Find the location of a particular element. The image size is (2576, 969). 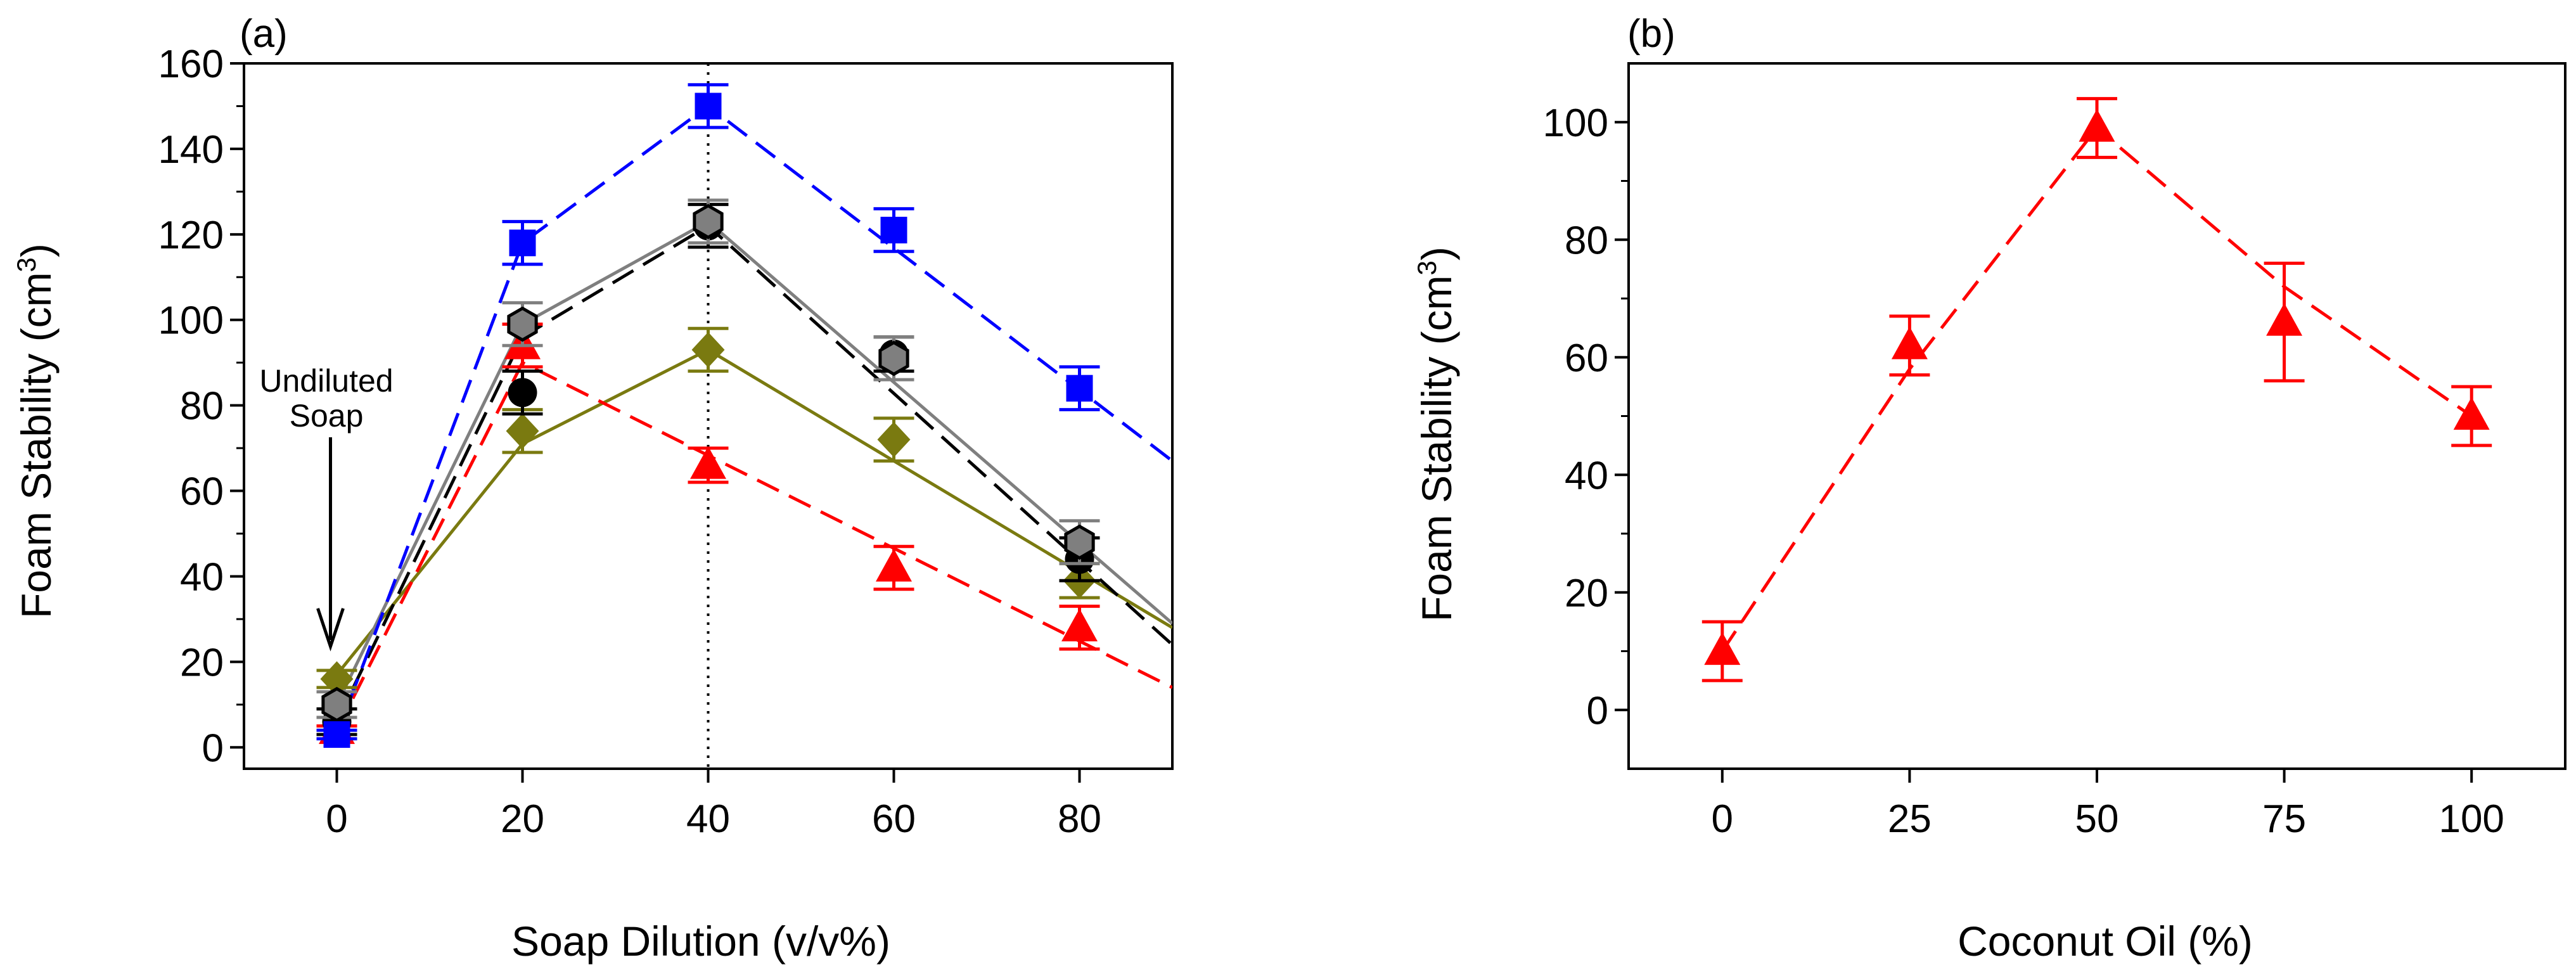

panel-b-ytick-label: 40 is located at coordinates (1586, 476).